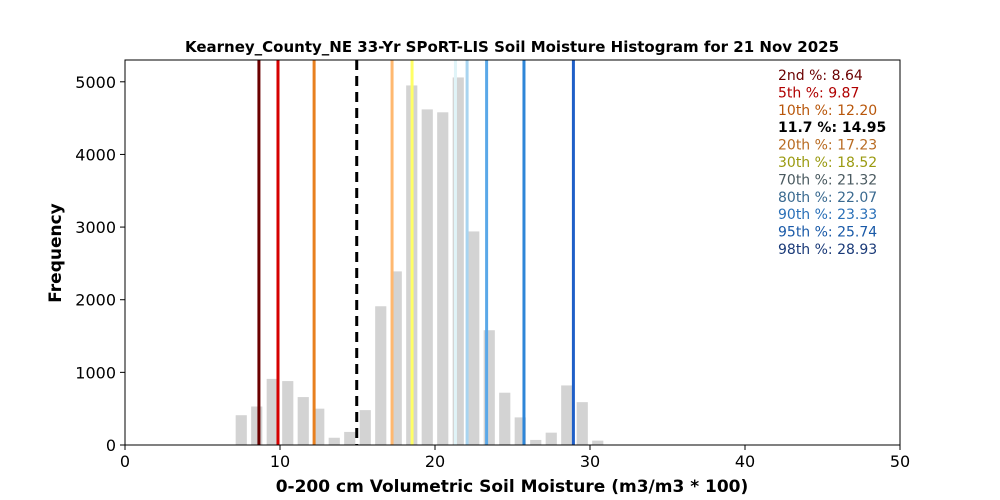 The height and width of the screenshot is (500, 1000). Describe the element at coordinates (56, 253) in the screenshot. I see `y-axis-label: Frequency` at that location.